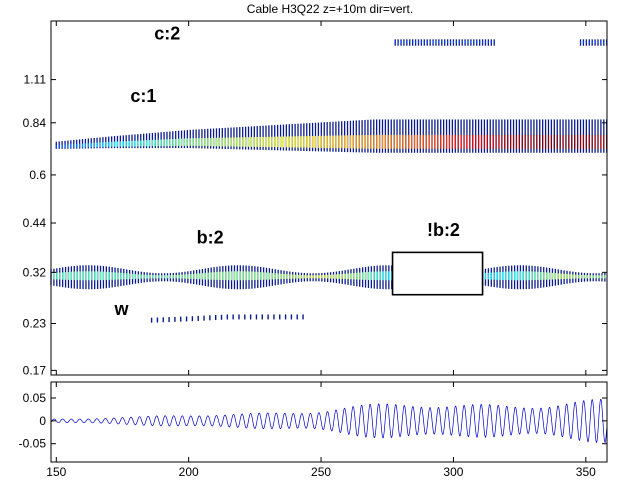 The width and height of the screenshot is (640, 480). What do you see at coordinates (331, 136) in the screenshot?
I see `ridge-c1` at bounding box center [331, 136].